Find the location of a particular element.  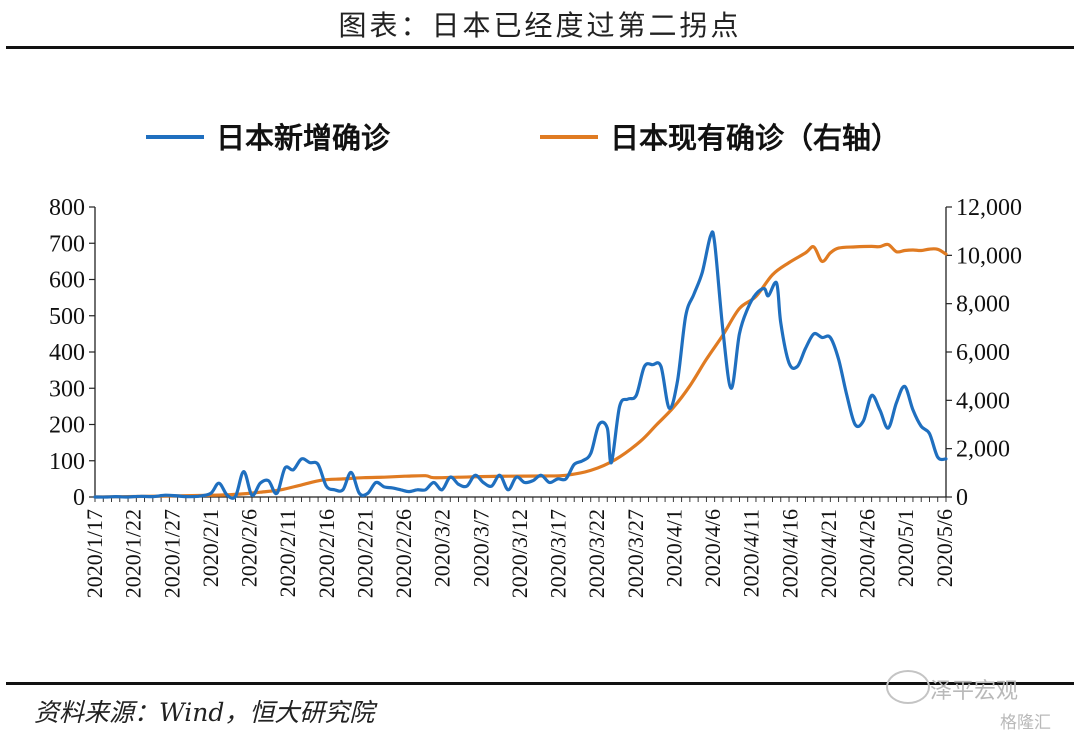

right-tick-label: 8,000 is located at coordinates (983, 305).